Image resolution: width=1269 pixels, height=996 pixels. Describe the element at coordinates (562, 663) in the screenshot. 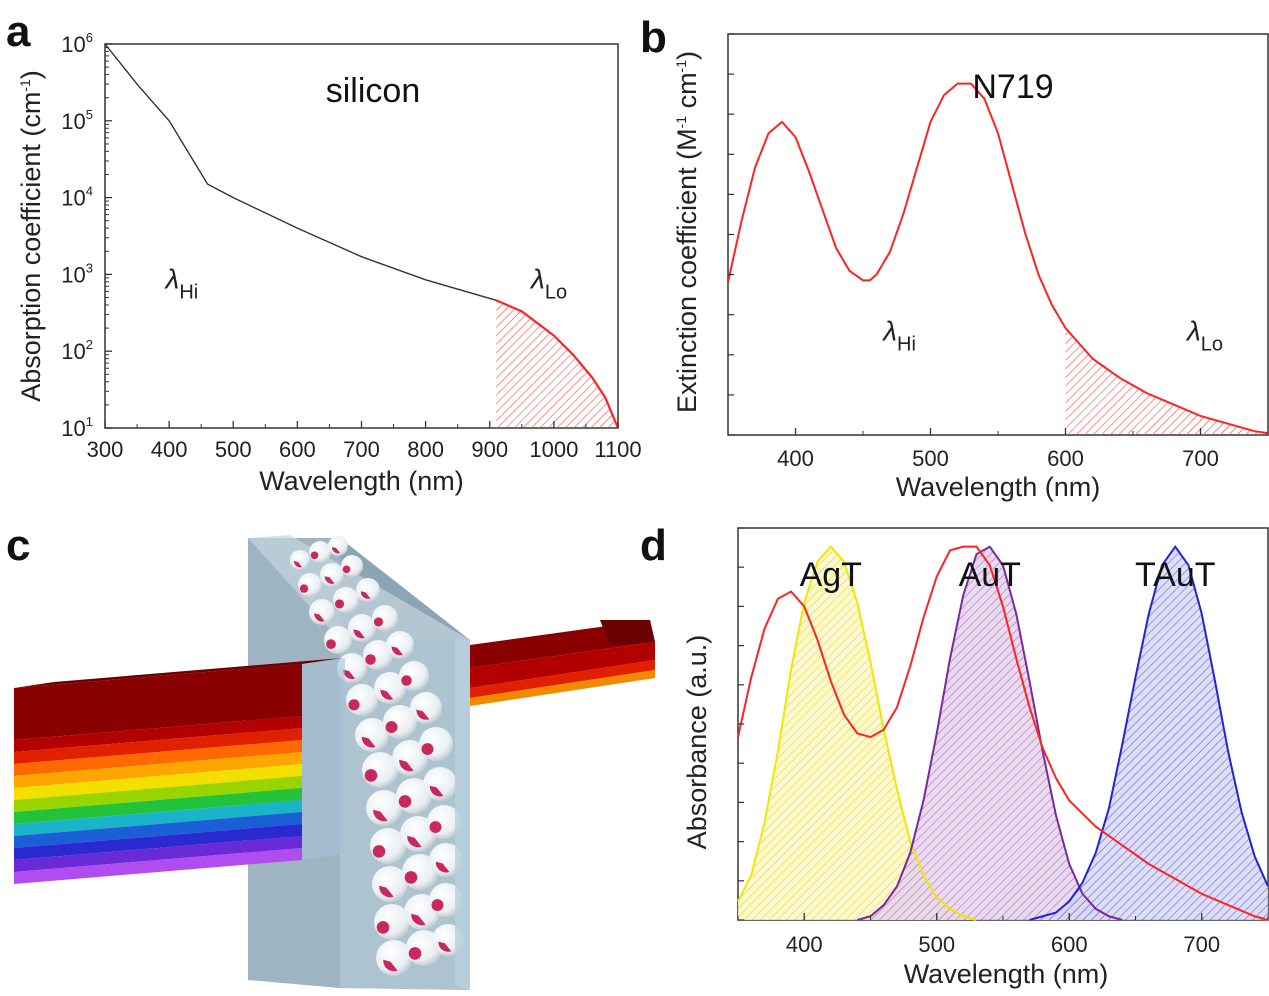

I see `exiting-light-beam` at that location.